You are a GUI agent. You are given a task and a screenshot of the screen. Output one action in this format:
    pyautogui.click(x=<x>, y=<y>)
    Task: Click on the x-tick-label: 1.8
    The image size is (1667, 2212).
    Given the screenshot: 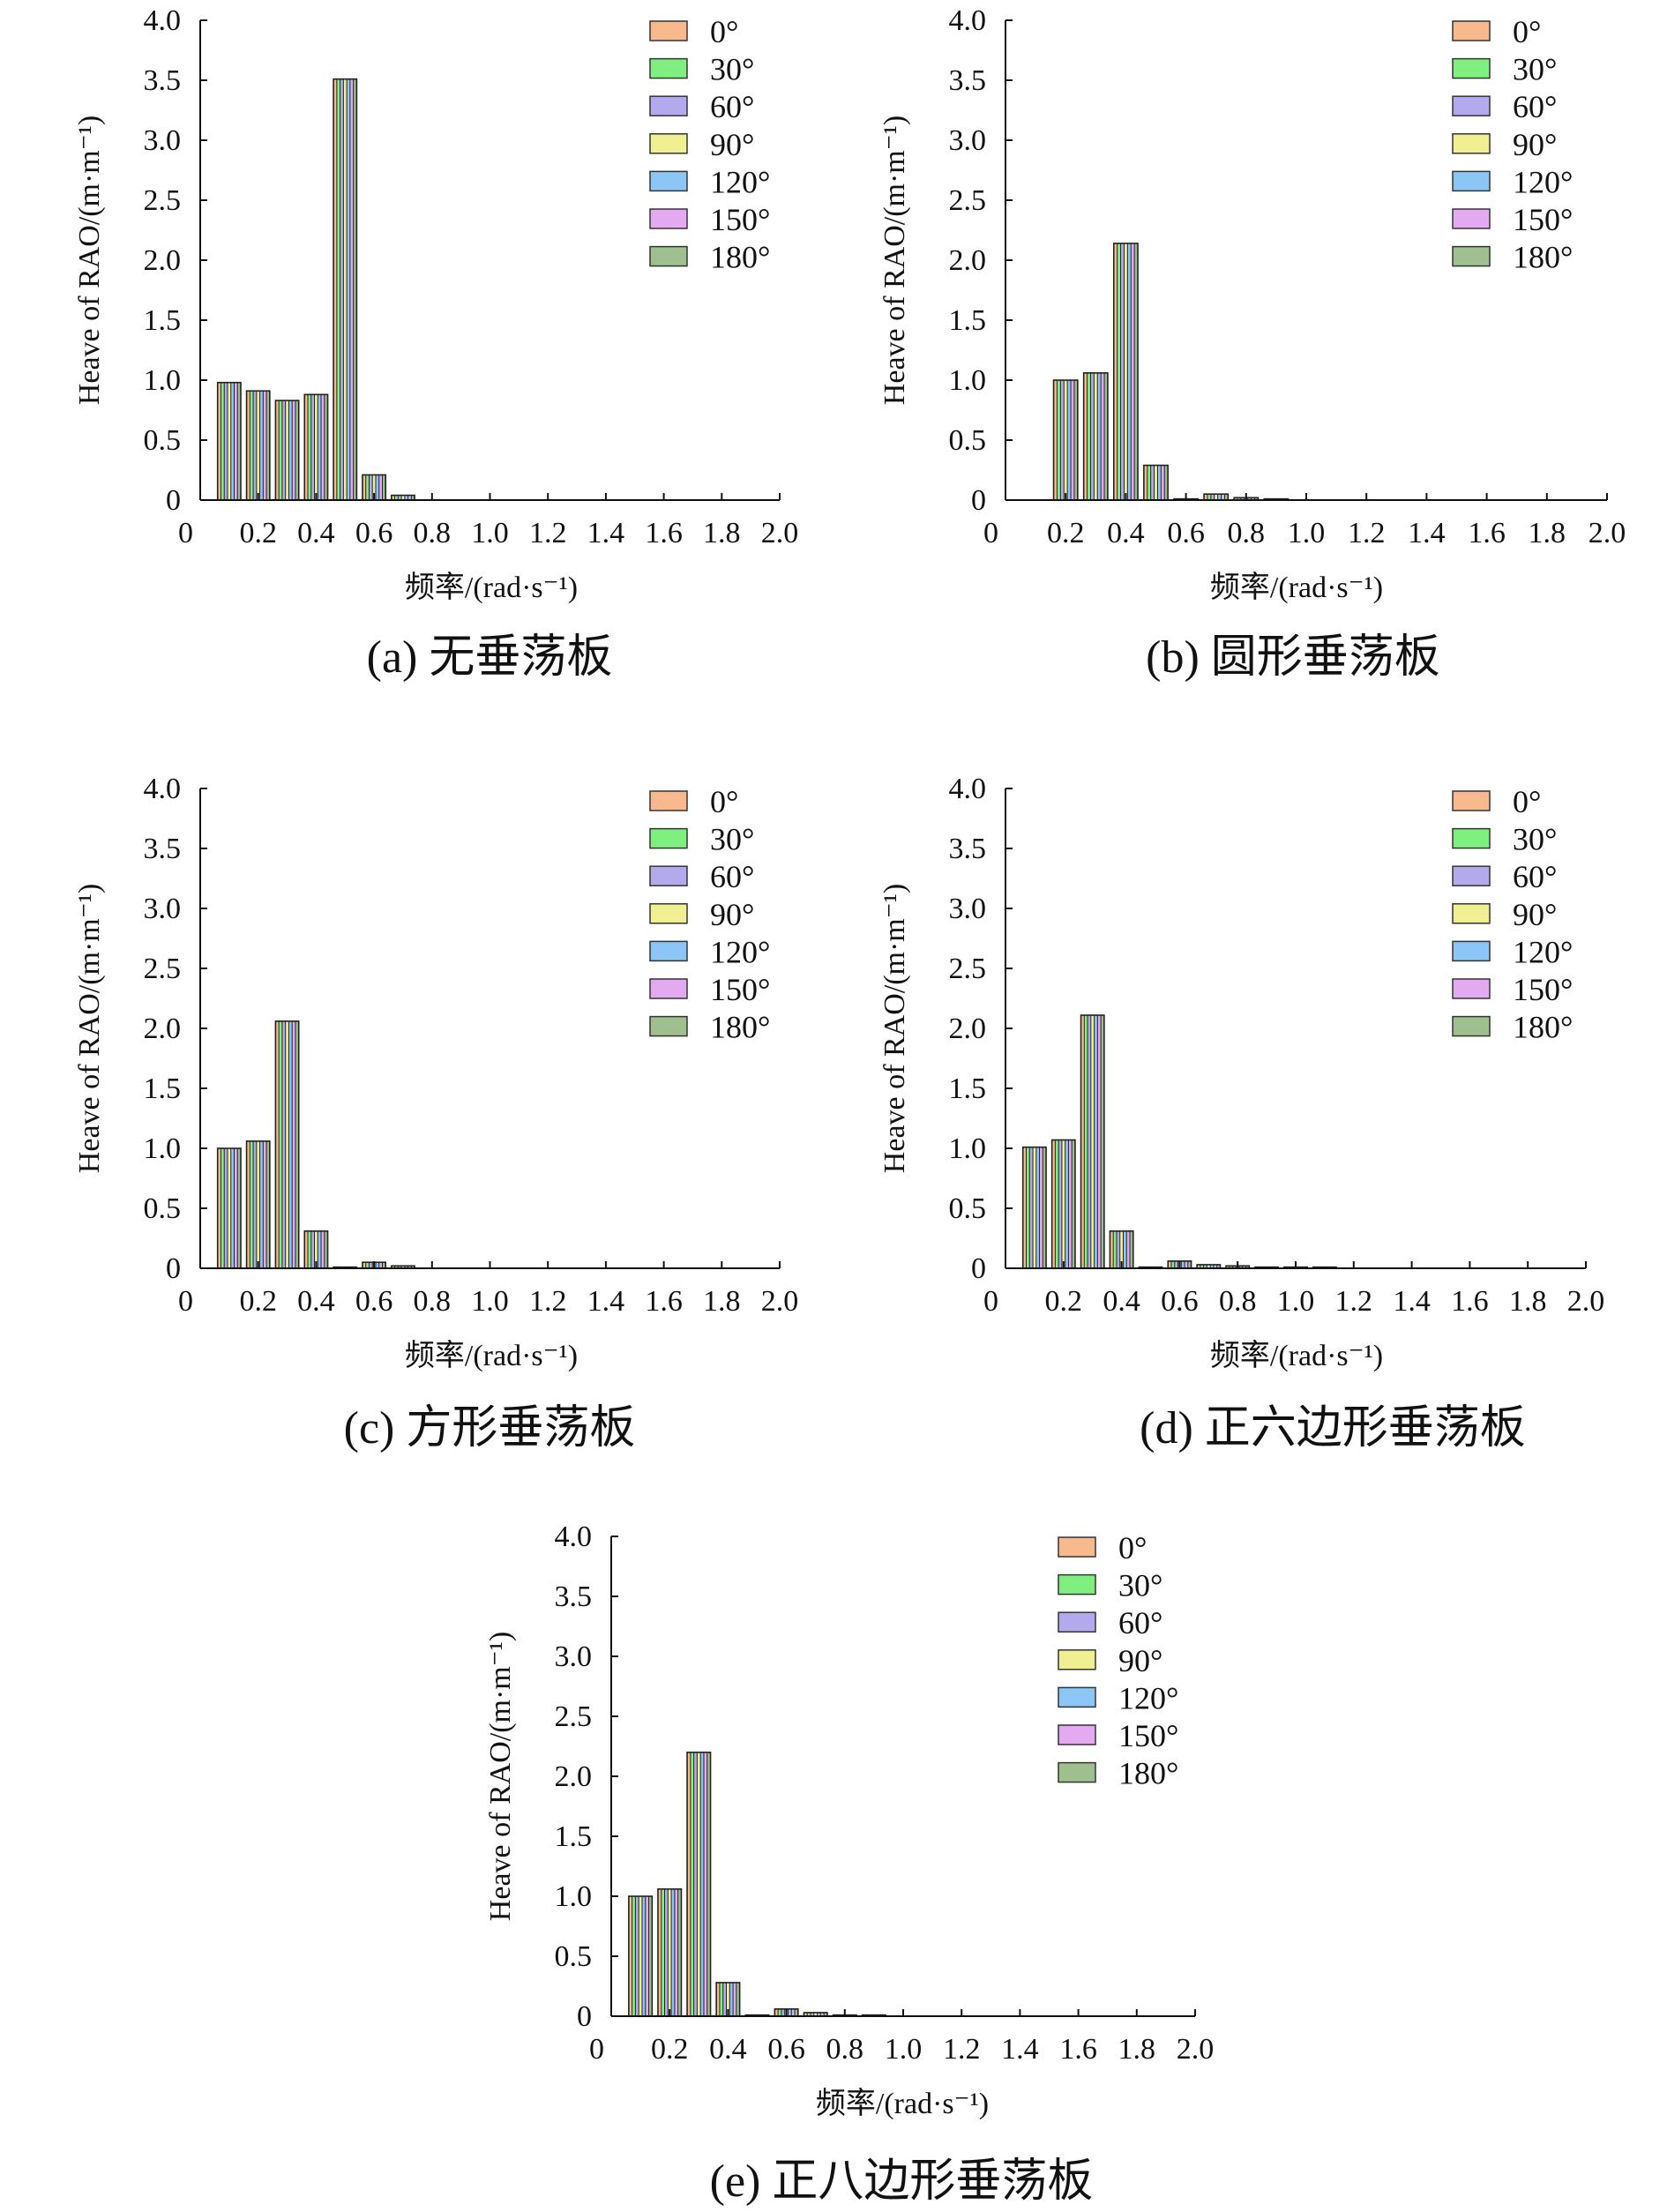 What is the action you would take?
    pyautogui.click(x=1547, y=533)
    